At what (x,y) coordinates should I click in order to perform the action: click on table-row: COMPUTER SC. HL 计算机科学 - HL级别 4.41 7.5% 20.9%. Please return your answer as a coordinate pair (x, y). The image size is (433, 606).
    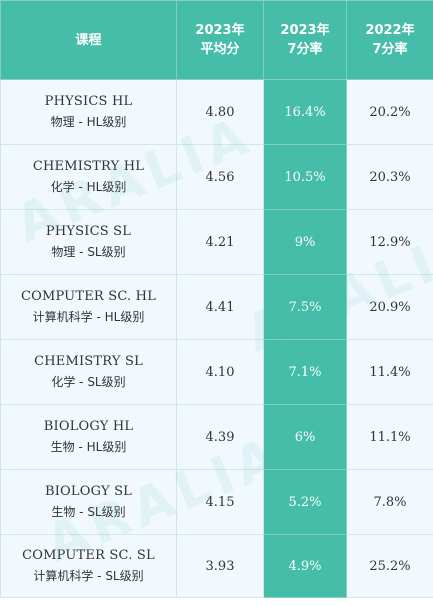
    Looking at the image, I should click on (216, 307).